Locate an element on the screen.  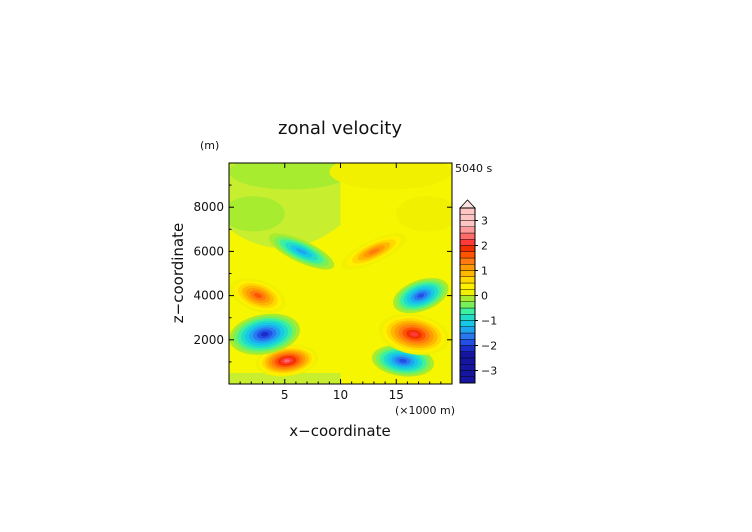
colorbar-tick-label: −2 is located at coordinates (489, 346).